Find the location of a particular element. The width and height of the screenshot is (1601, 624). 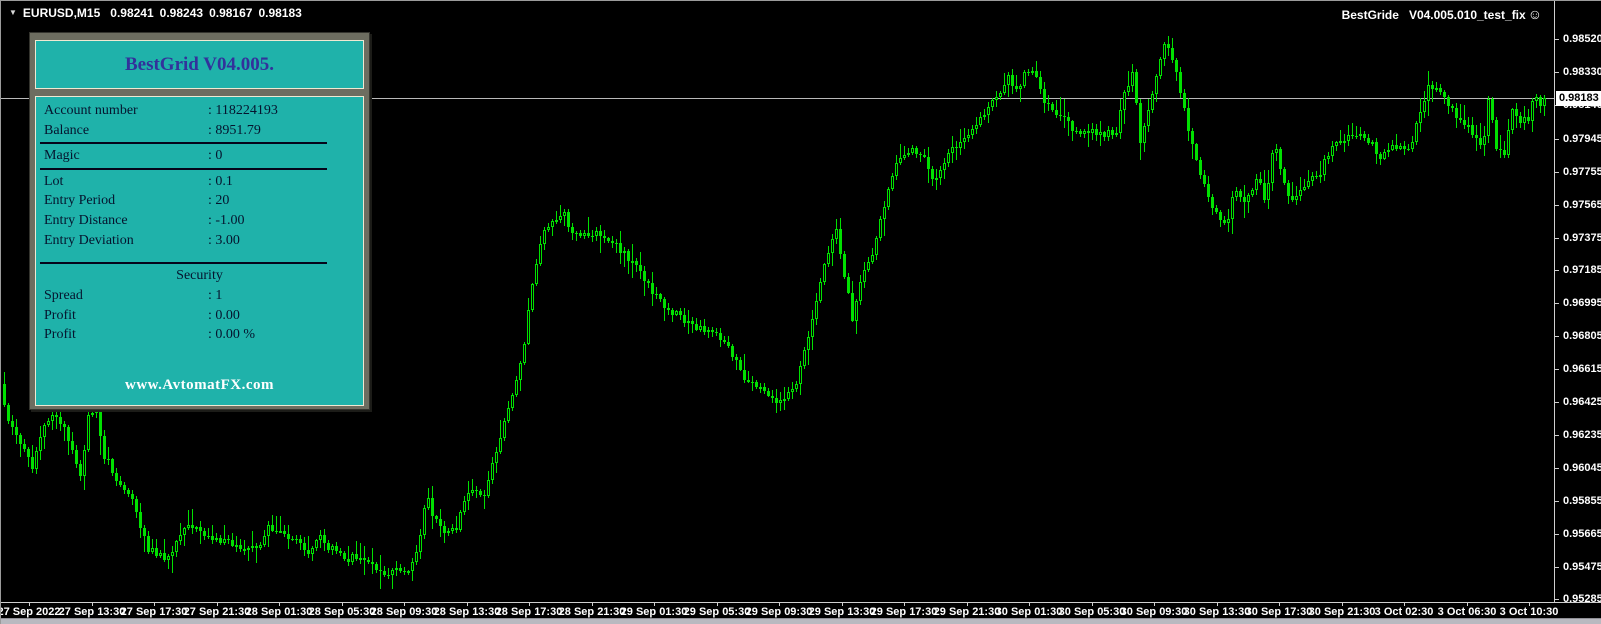

time-axis-label: 28 Sep 05:30 is located at coordinates (342, 612).